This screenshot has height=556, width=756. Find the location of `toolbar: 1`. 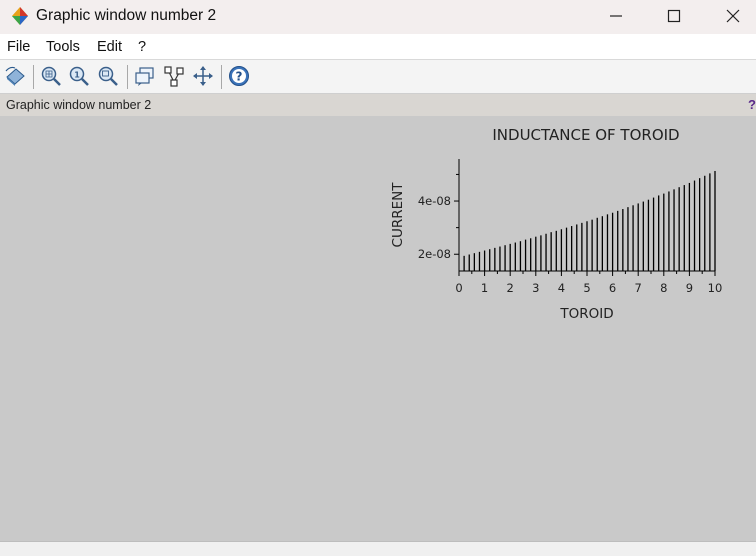

toolbar: 1 is located at coordinates (378, 77).